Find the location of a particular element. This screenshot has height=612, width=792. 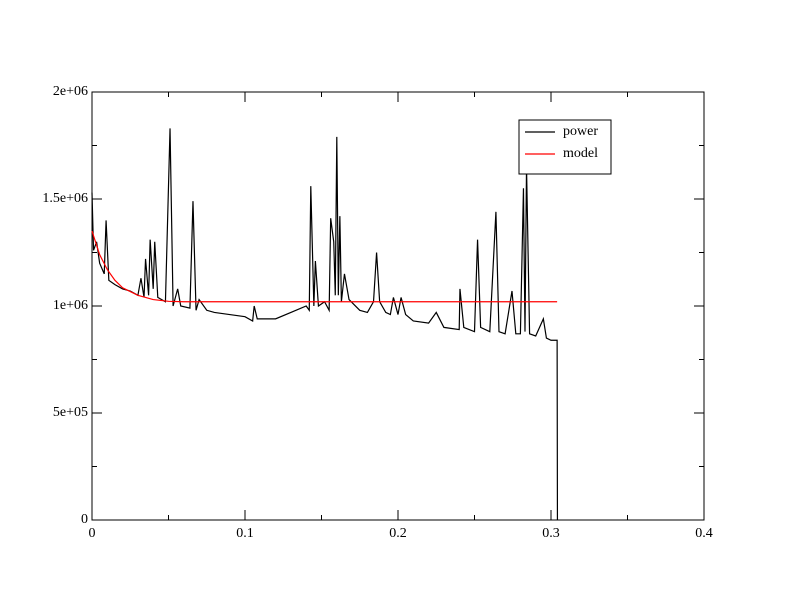

x-tick-label: 0.1 is located at coordinates (245, 533).